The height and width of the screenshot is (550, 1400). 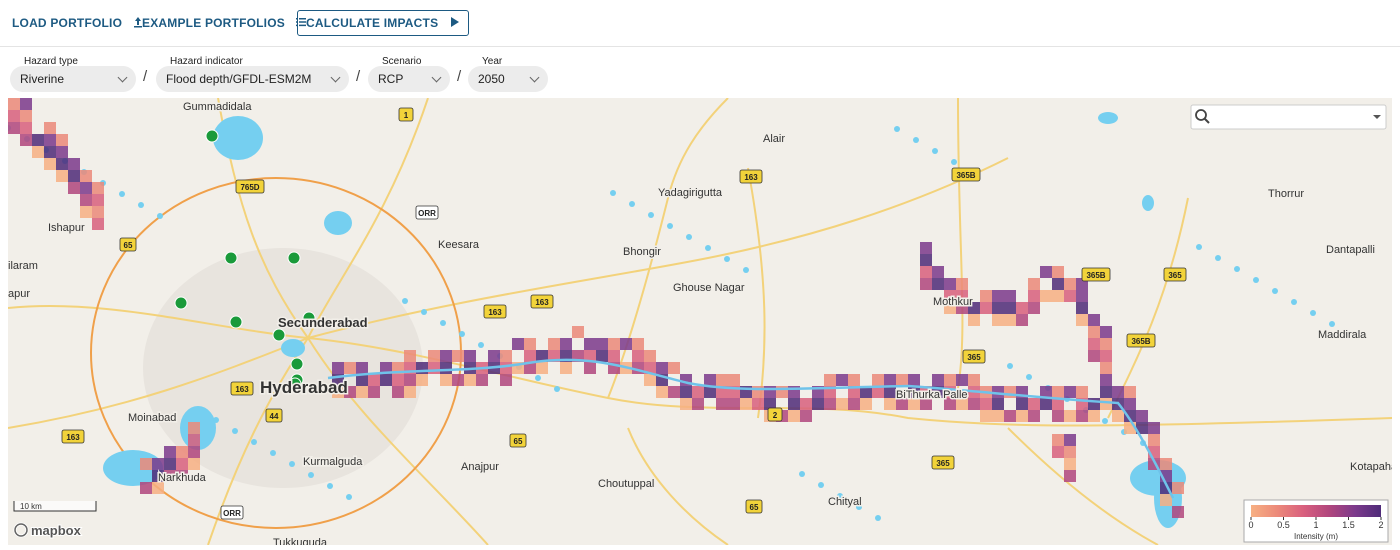 What do you see at coordinates (508, 79) in the screenshot?
I see `filter-select: 2050` at bounding box center [508, 79].